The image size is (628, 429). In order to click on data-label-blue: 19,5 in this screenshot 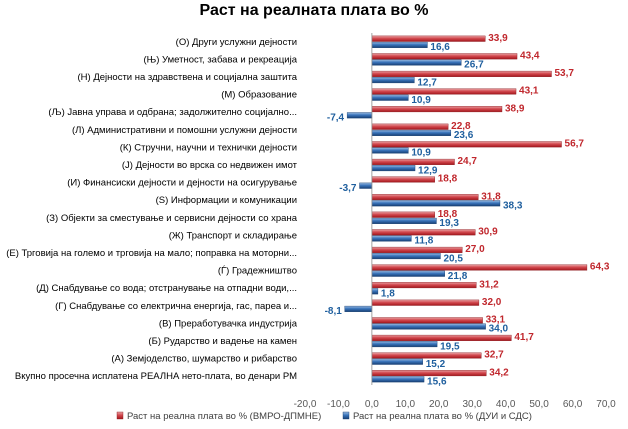, I will do `click(450, 346)`.